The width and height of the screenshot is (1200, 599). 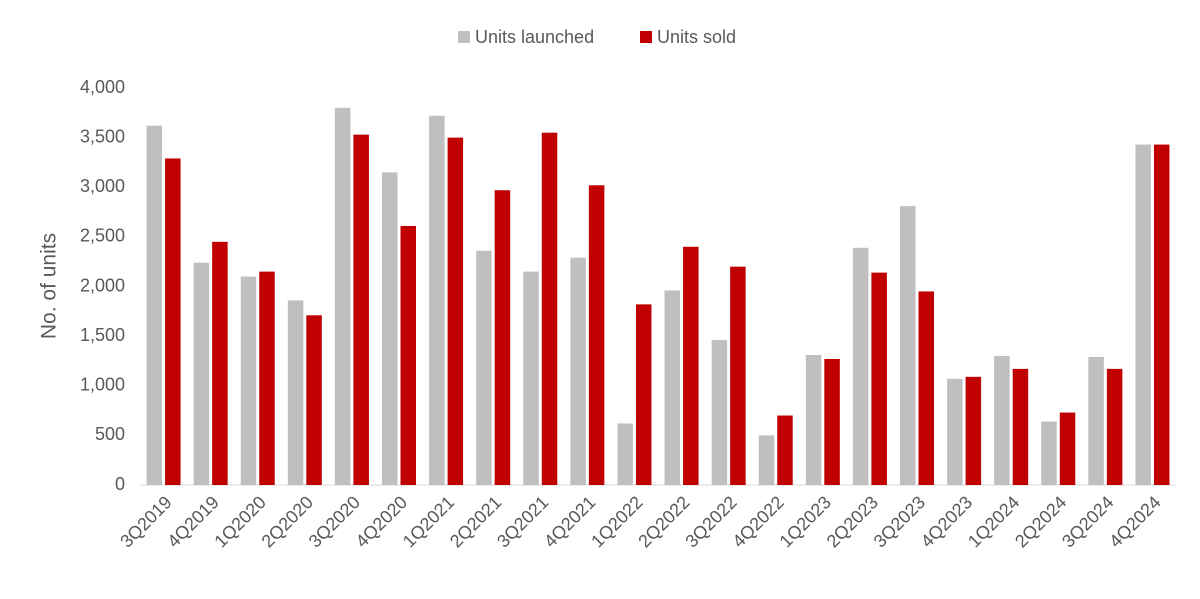 I want to click on x-tick-label: 1Q2022, so click(x=616, y=521).